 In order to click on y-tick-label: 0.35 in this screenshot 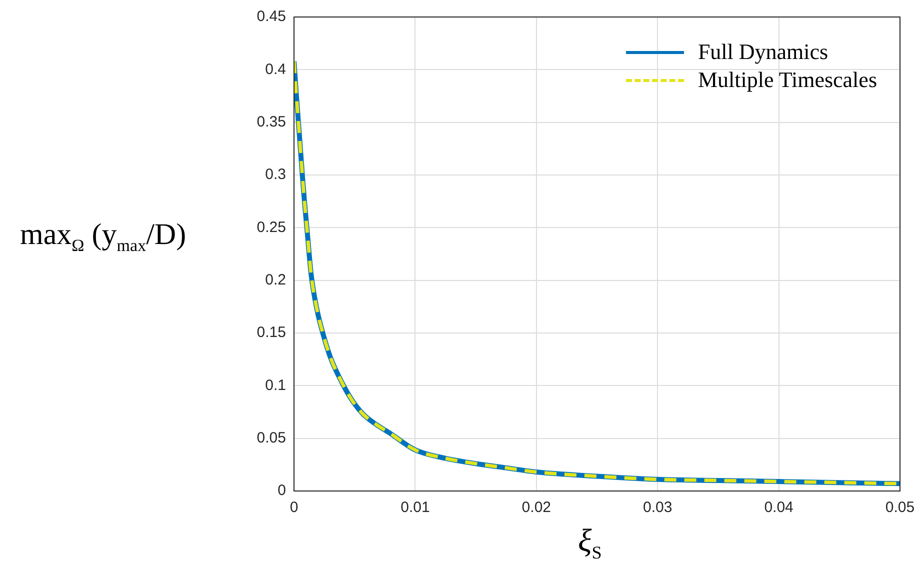, I will do `click(271, 121)`.